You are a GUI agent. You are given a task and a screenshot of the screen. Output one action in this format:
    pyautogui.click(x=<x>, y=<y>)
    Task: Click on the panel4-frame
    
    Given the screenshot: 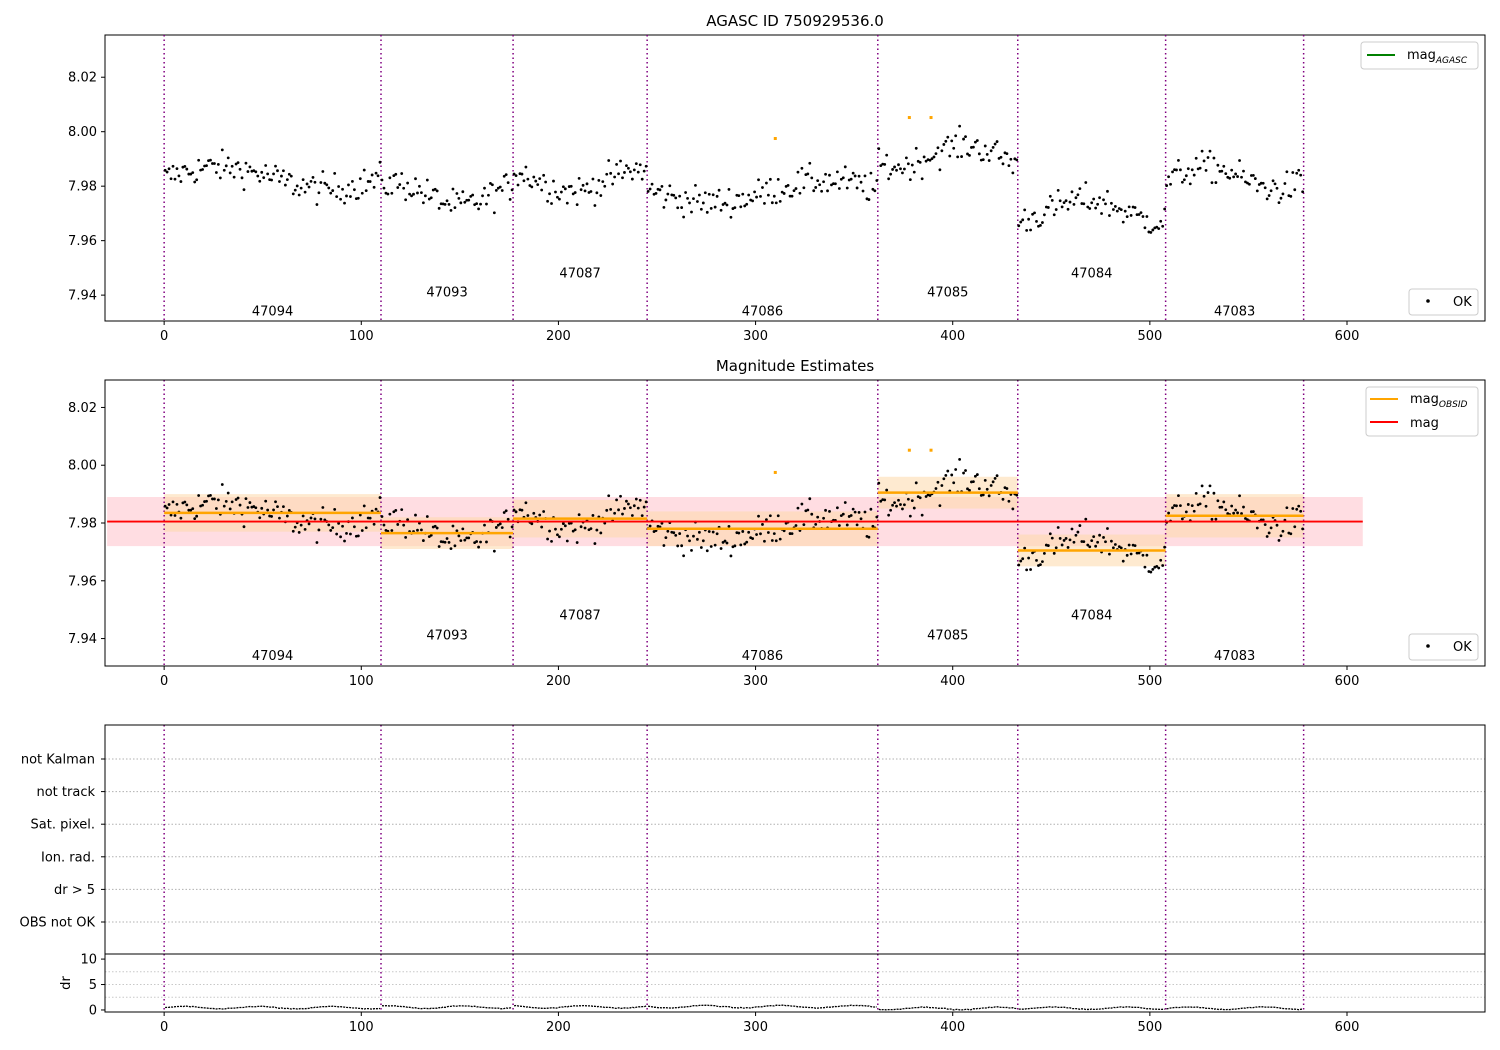 What is the action you would take?
    pyautogui.click(x=795, y=983)
    